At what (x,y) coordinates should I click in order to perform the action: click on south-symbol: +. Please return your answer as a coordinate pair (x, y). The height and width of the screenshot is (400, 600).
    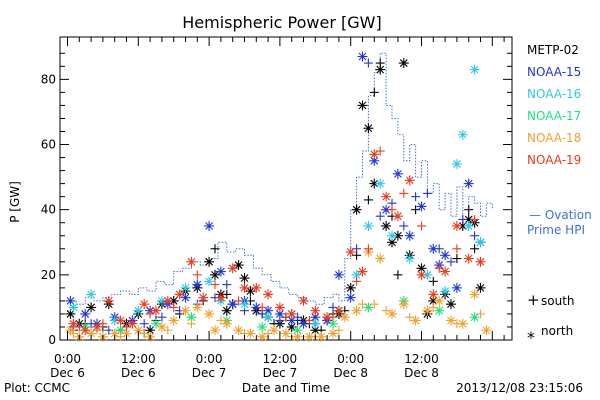
    Looking at the image, I should click on (533, 300).